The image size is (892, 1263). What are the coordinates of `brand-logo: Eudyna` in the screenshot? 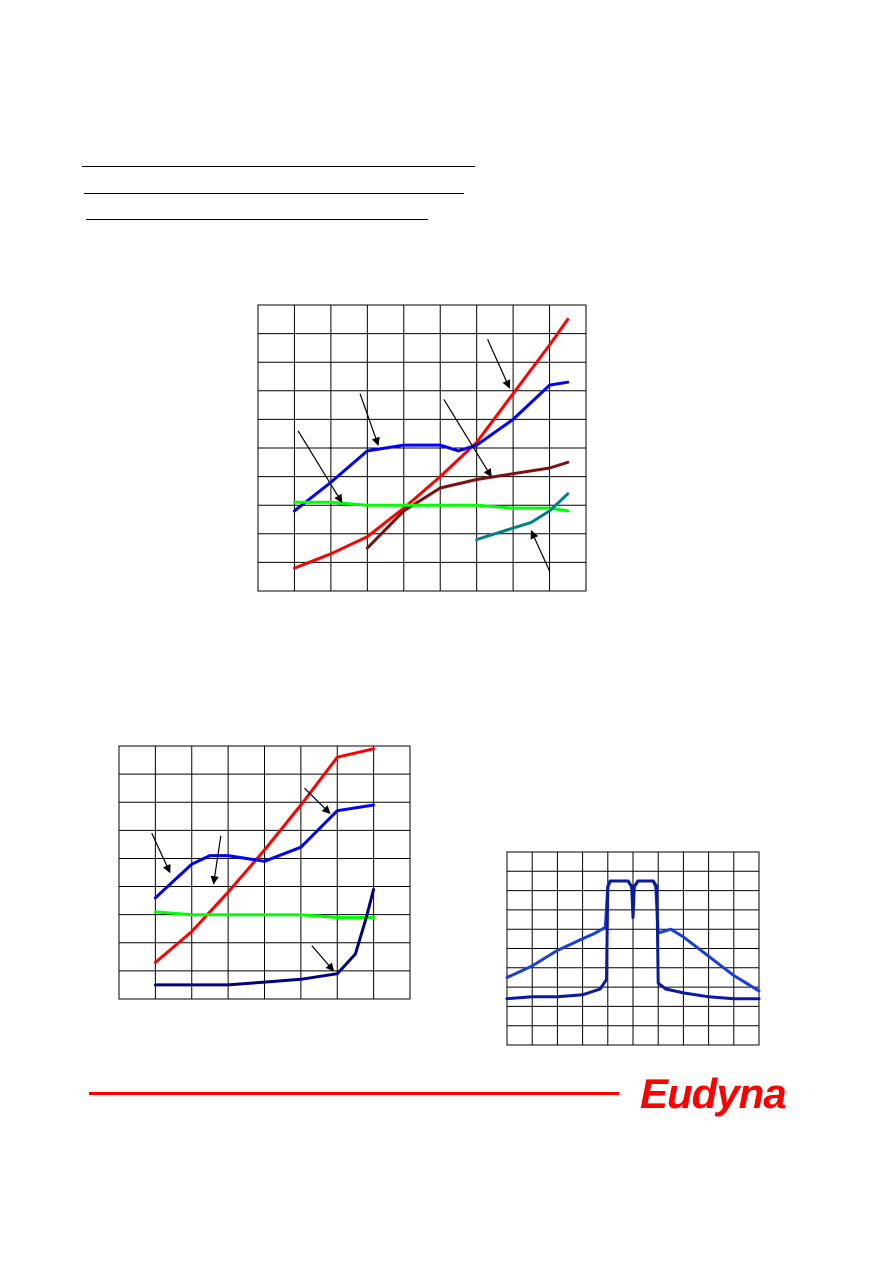 It's located at (713, 1094).